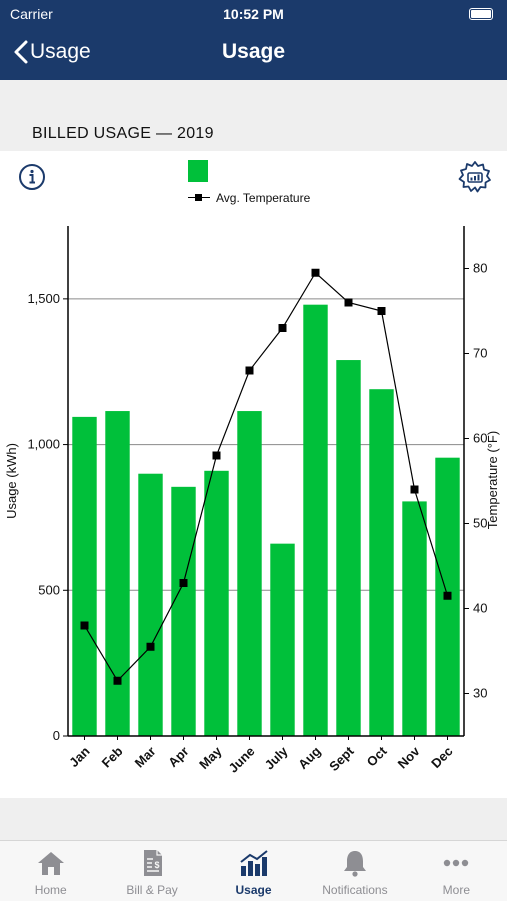 The width and height of the screenshot is (507, 901). I want to click on bell-icon, so click(354, 864).